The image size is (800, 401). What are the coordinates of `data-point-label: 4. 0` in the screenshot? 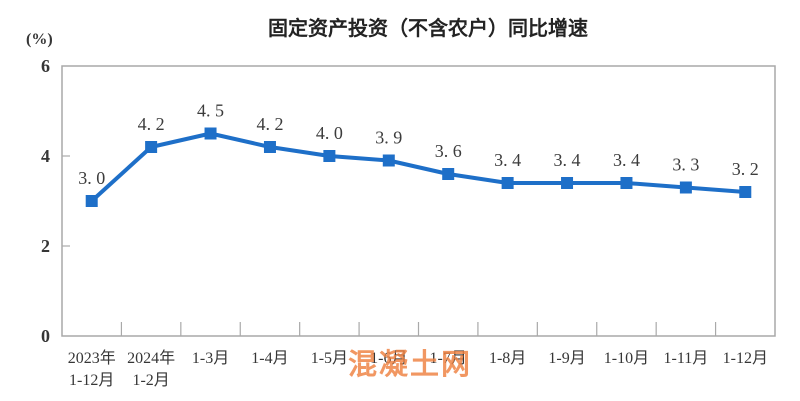 It's located at (329, 133).